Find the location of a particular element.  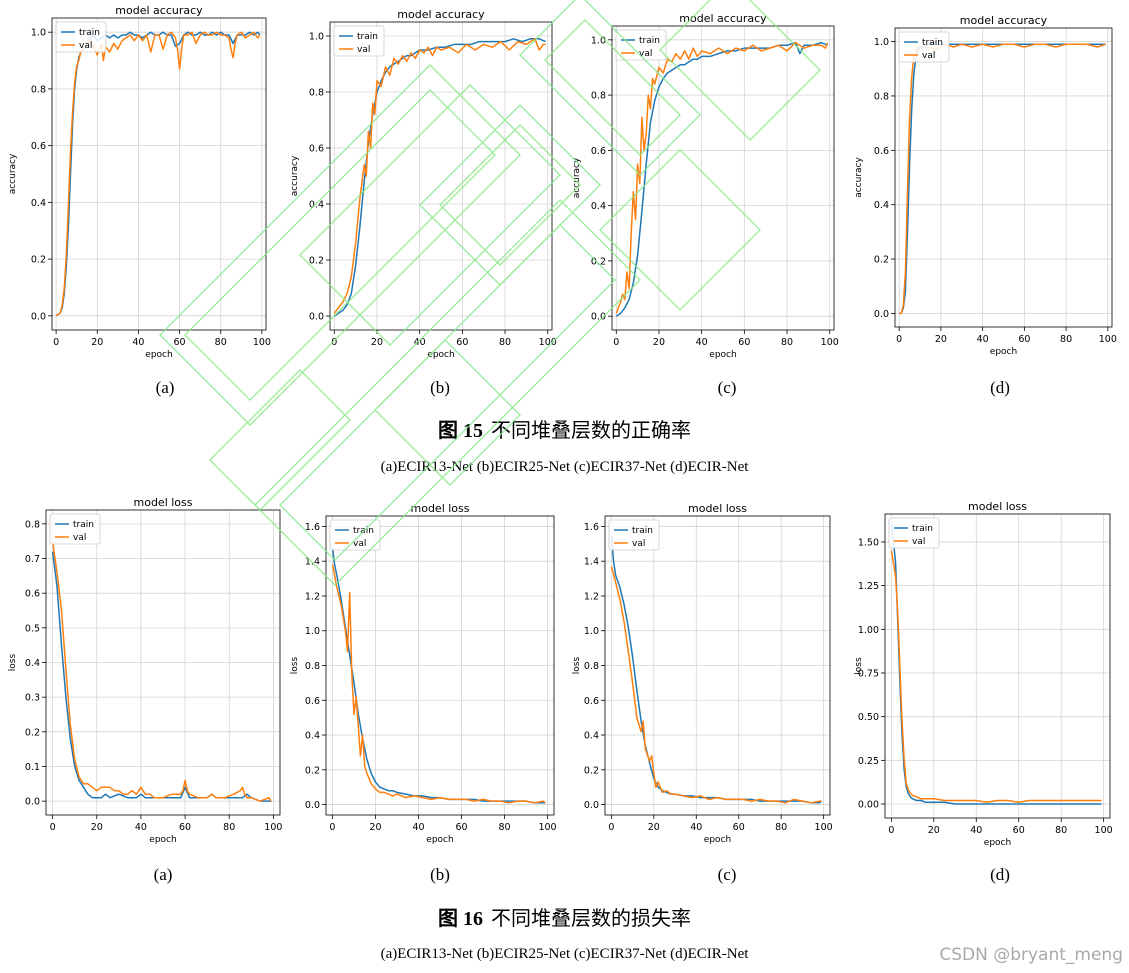

panel-label-d-top: (d) is located at coordinates (1000, 387).